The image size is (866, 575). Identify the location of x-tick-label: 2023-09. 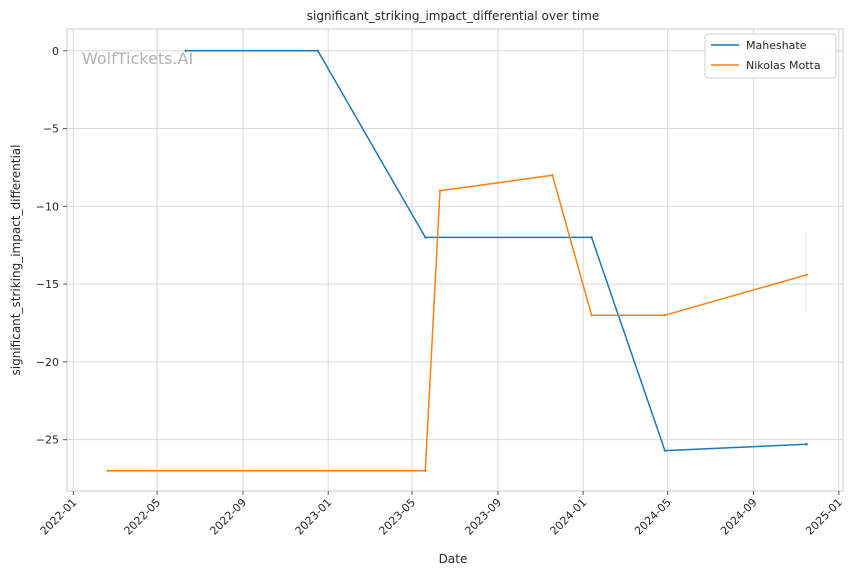
(483, 517).